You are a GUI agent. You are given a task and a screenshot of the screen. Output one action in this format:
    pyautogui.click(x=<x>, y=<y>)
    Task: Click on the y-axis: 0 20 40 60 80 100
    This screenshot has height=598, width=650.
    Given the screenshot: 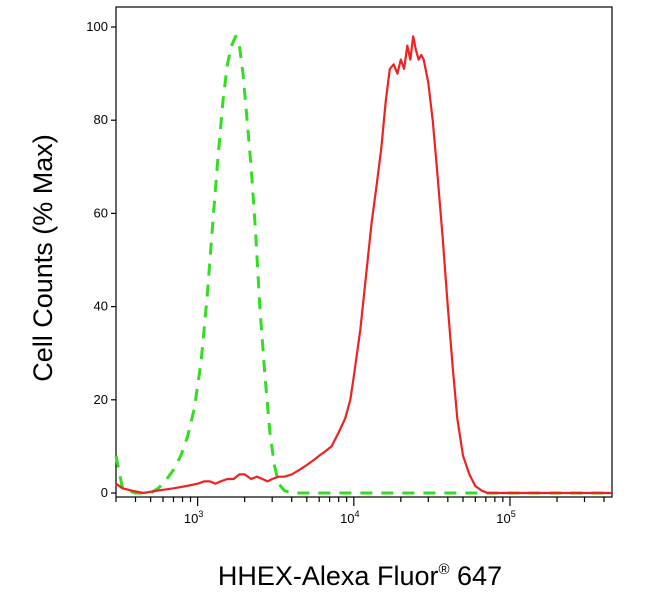 What is the action you would take?
    pyautogui.click(x=101, y=259)
    